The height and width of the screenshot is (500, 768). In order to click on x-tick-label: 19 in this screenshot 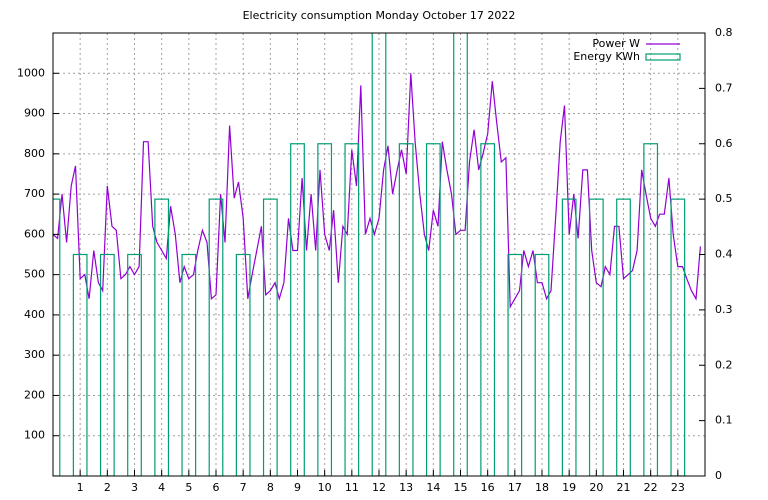, I will do `click(569, 487)`.